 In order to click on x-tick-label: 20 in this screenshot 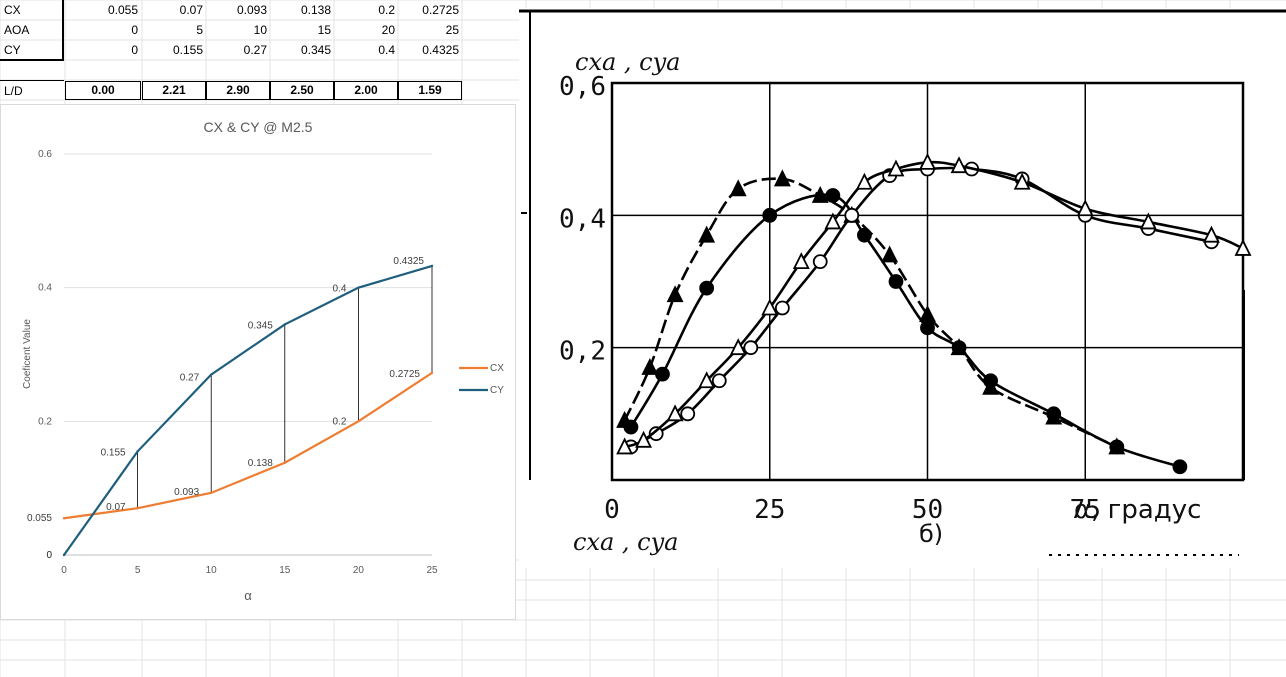, I will do `click(359, 570)`.